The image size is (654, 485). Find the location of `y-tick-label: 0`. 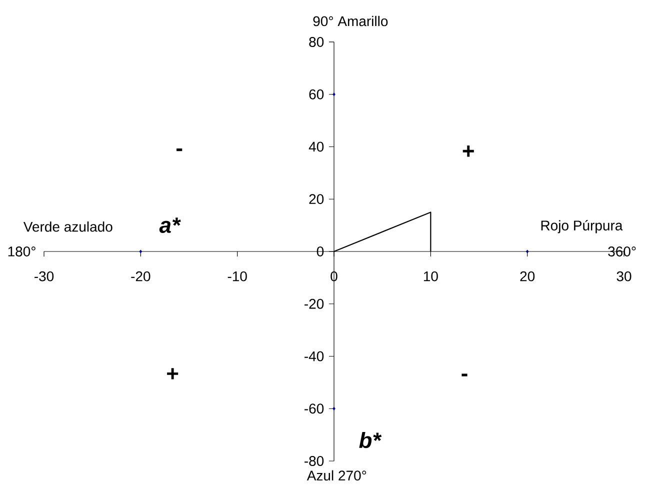

y-tick-label: 0 is located at coordinates (320, 251).